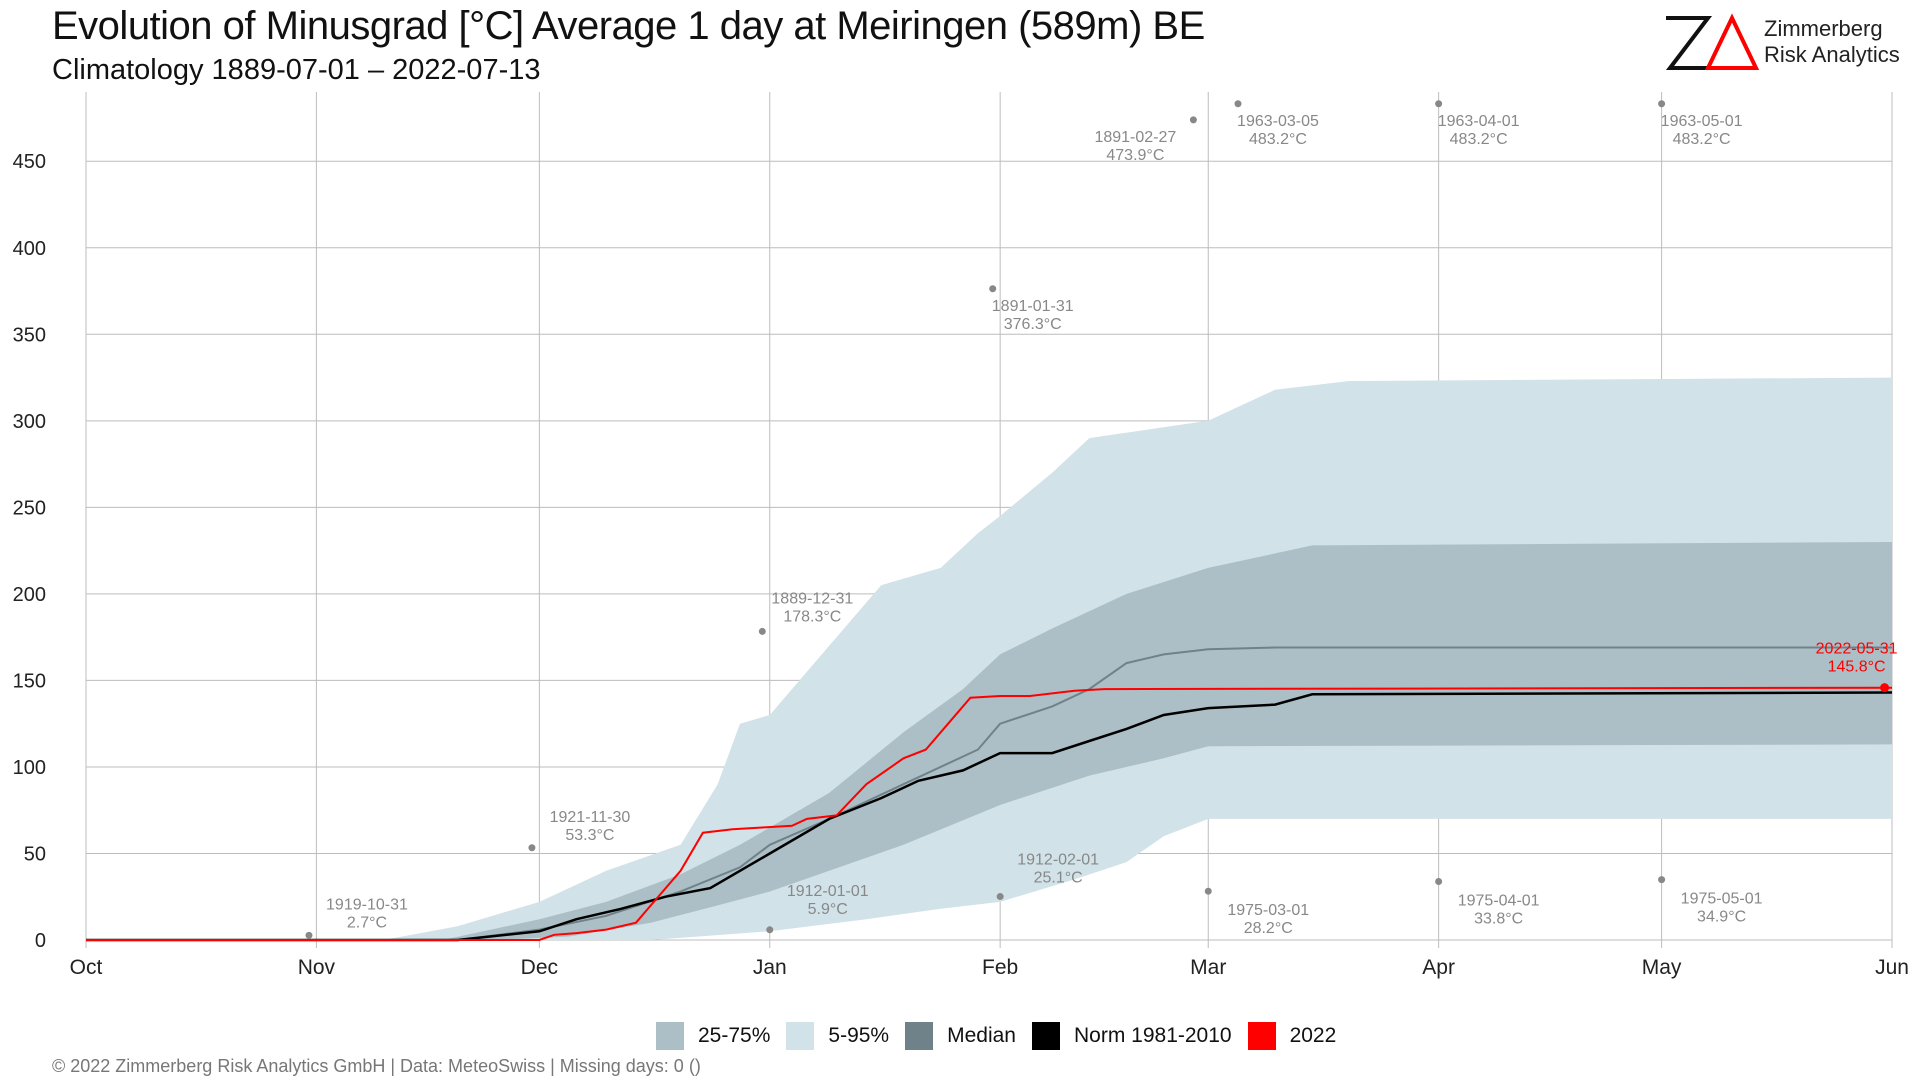  What do you see at coordinates (590, 817) in the screenshot?
I see `annotation-date: 1921-11-30` at bounding box center [590, 817].